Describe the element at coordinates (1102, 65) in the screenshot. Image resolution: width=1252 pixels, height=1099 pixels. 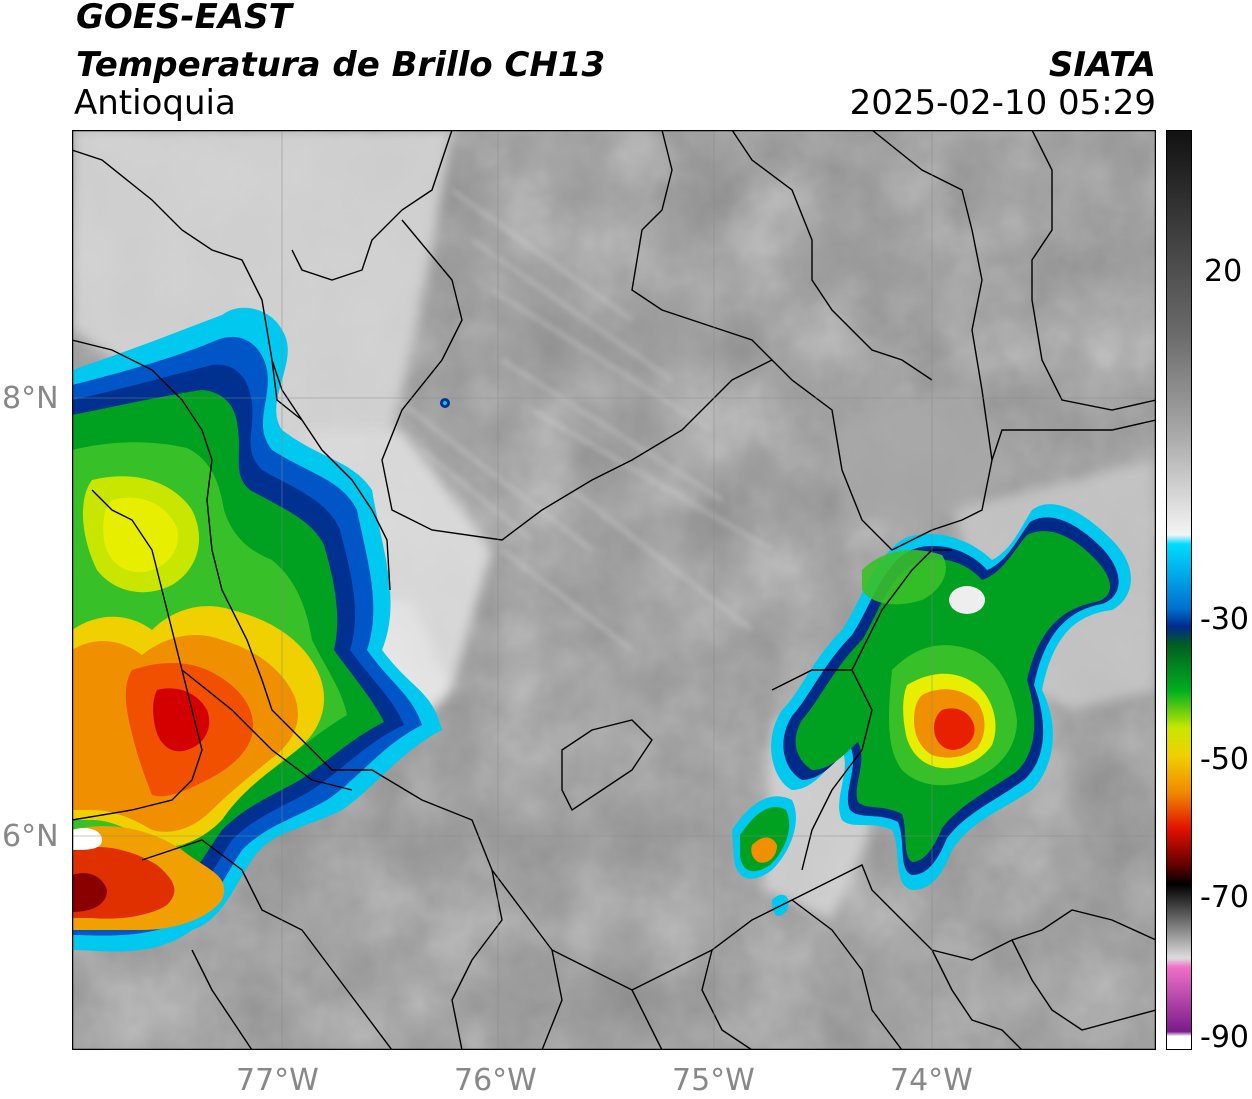
I see `org-label: SIATA` at that location.